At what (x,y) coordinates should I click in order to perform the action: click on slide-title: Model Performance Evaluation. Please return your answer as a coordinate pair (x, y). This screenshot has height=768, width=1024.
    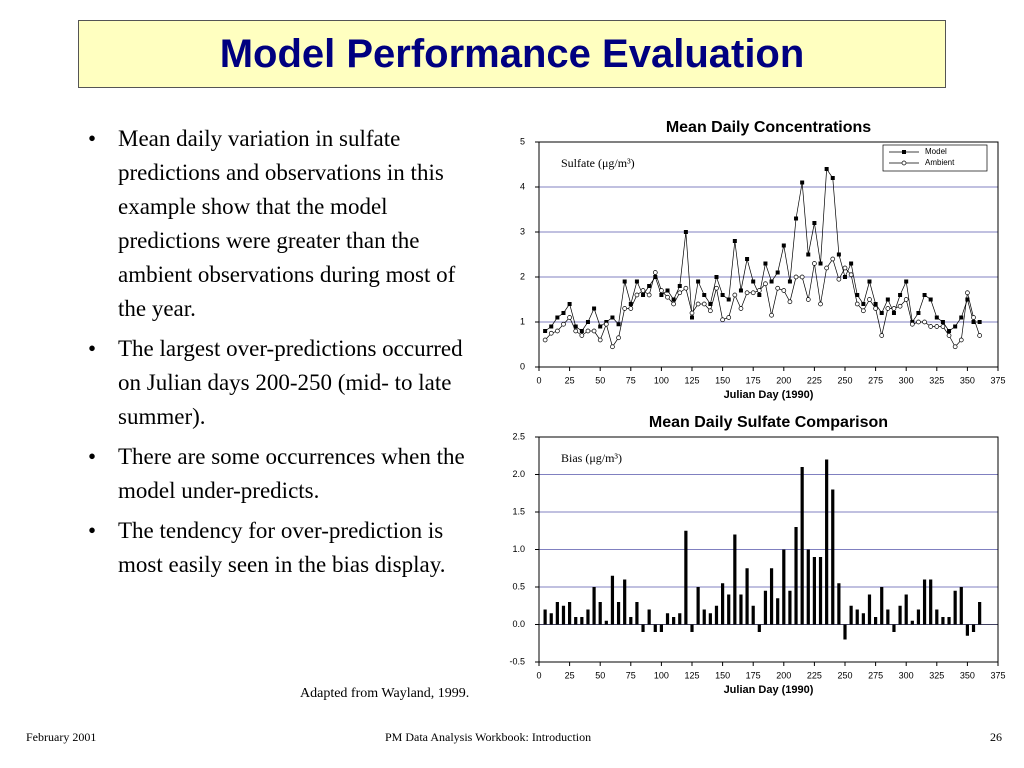
    Looking at the image, I should click on (512, 53).